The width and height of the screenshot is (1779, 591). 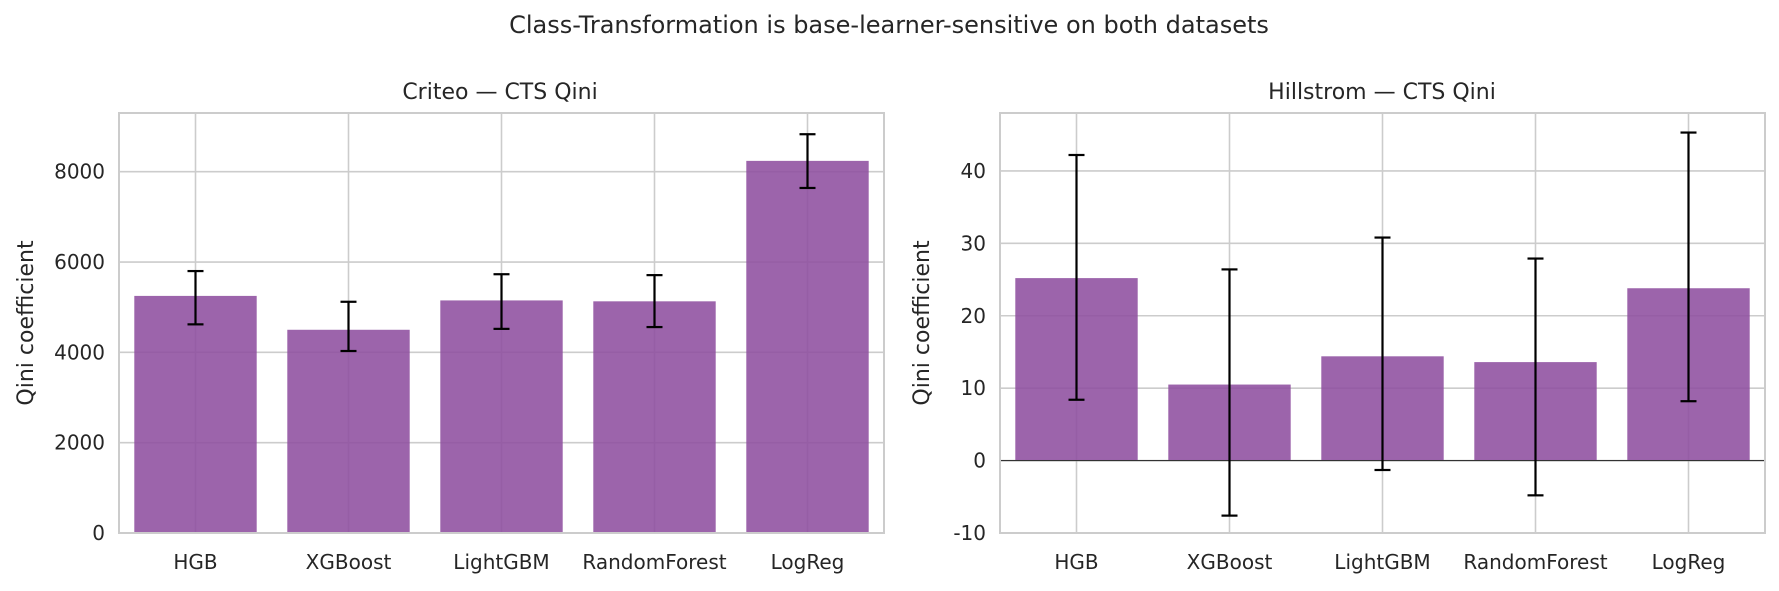 I want to click on criteo-panel-title: Criteo — CTS Qini, so click(x=499, y=92).